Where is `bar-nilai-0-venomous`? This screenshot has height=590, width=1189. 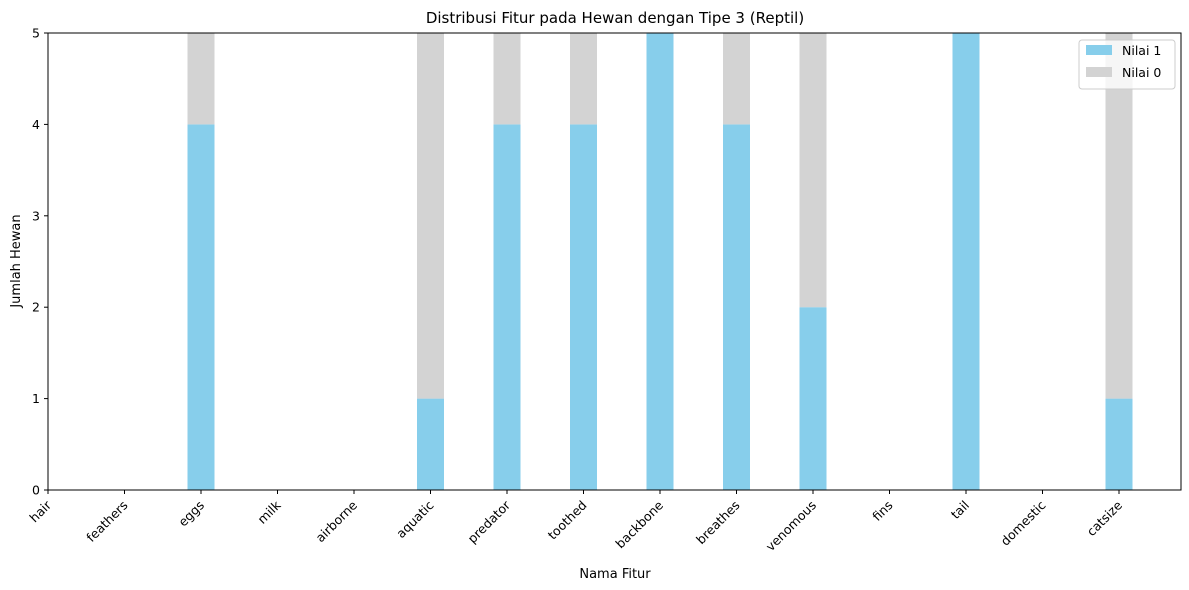
bar-nilai-0-venomous is located at coordinates (813, 170).